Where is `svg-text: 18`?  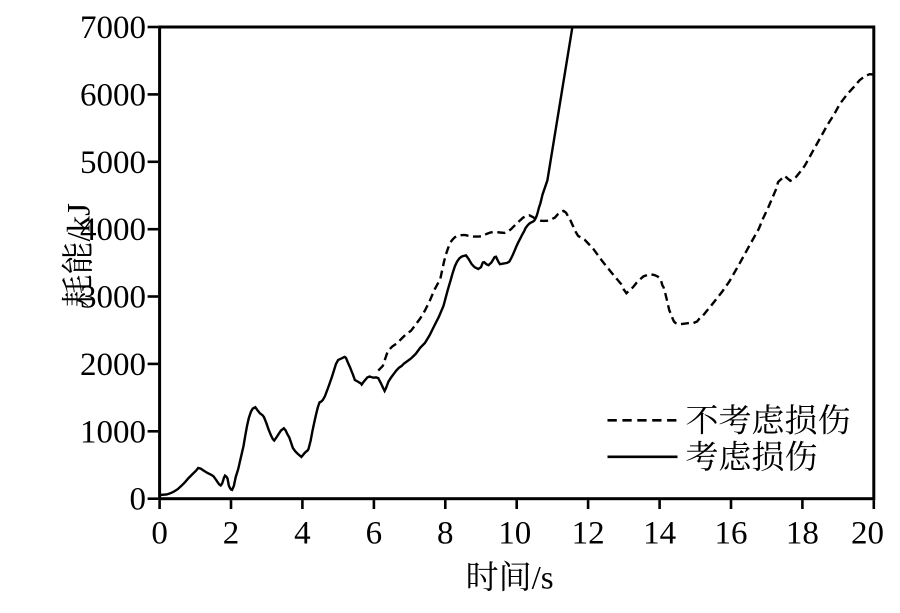
svg-text: 18 is located at coordinates (802, 533).